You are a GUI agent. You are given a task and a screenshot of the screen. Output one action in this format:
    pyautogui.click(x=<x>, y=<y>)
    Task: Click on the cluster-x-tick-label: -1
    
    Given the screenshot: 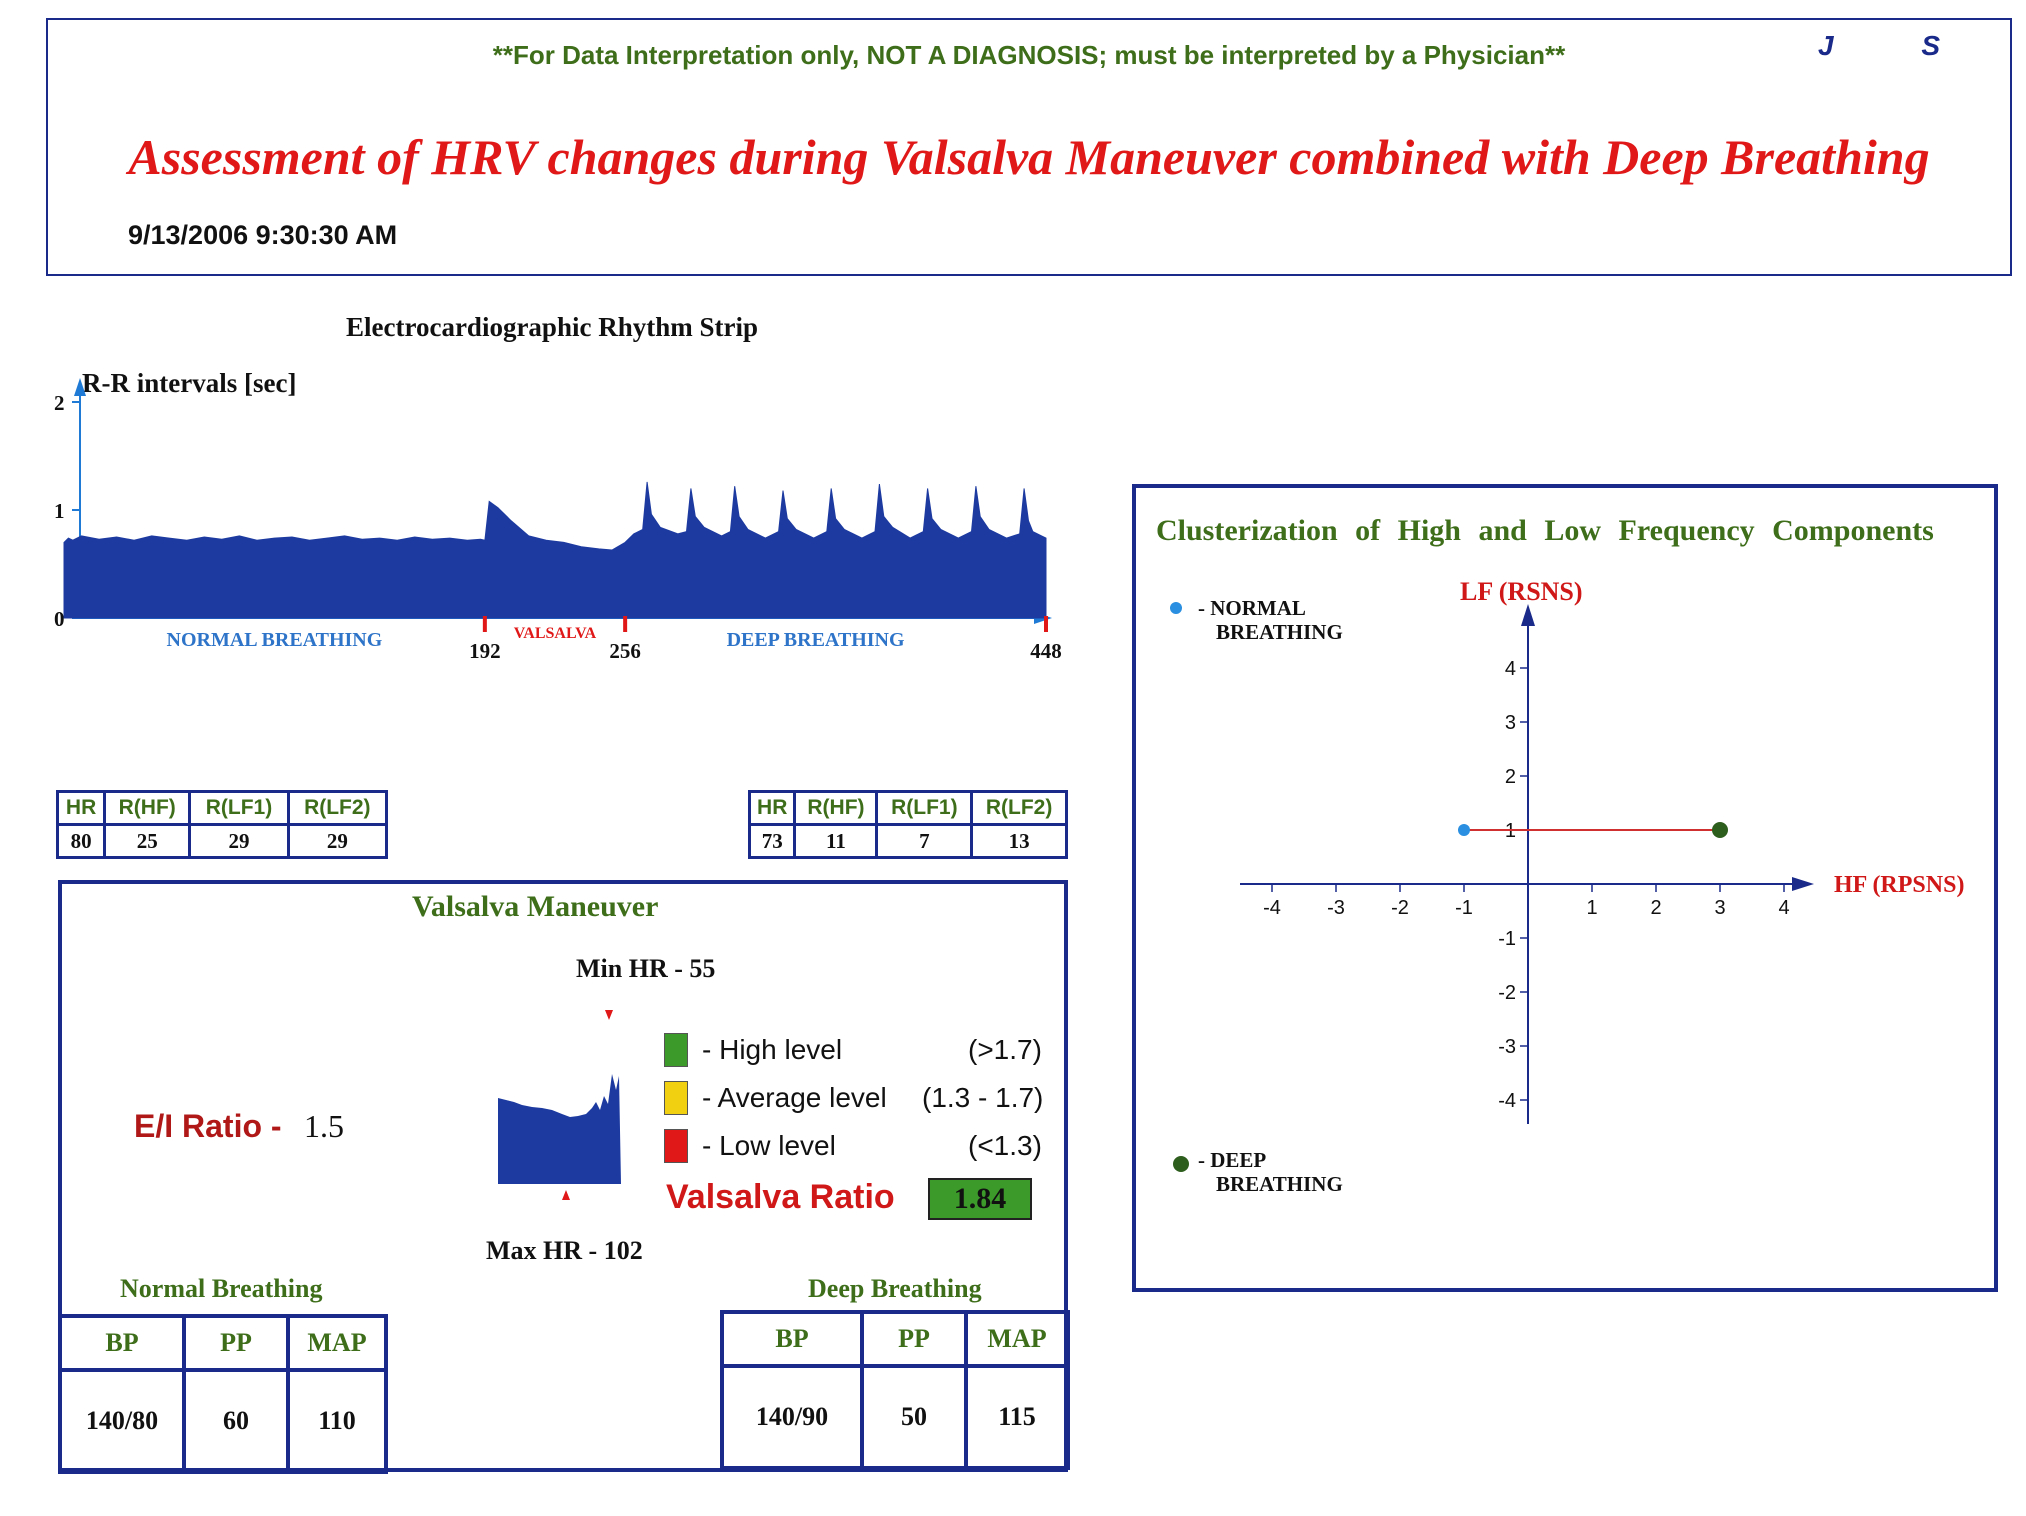 What is the action you would take?
    pyautogui.click(x=1464, y=908)
    